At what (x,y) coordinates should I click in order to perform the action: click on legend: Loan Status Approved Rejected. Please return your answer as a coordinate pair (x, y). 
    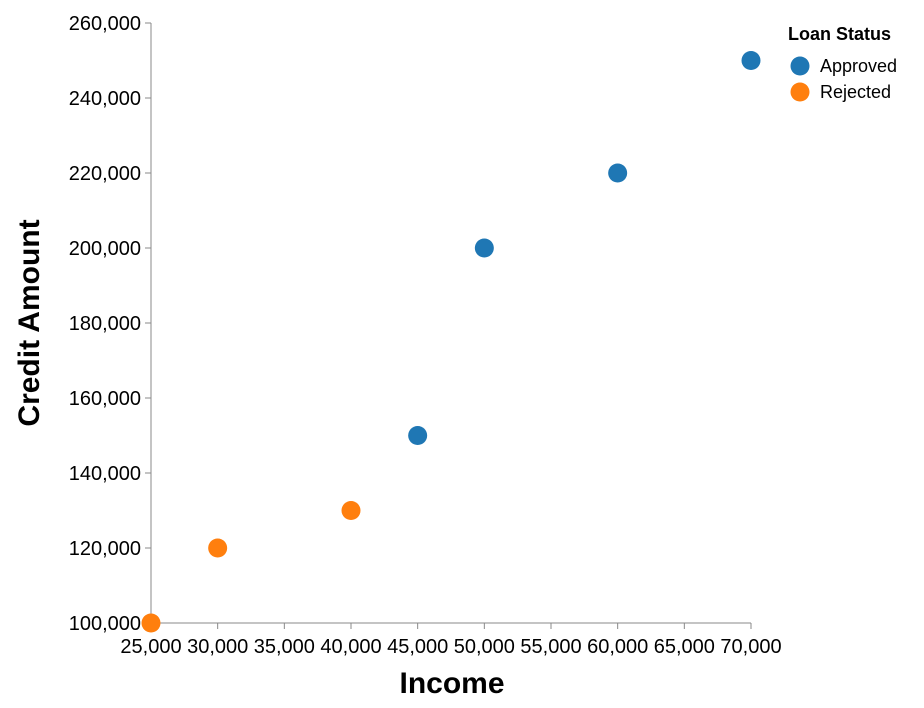
    Looking at the image, I should click on (842, 63).